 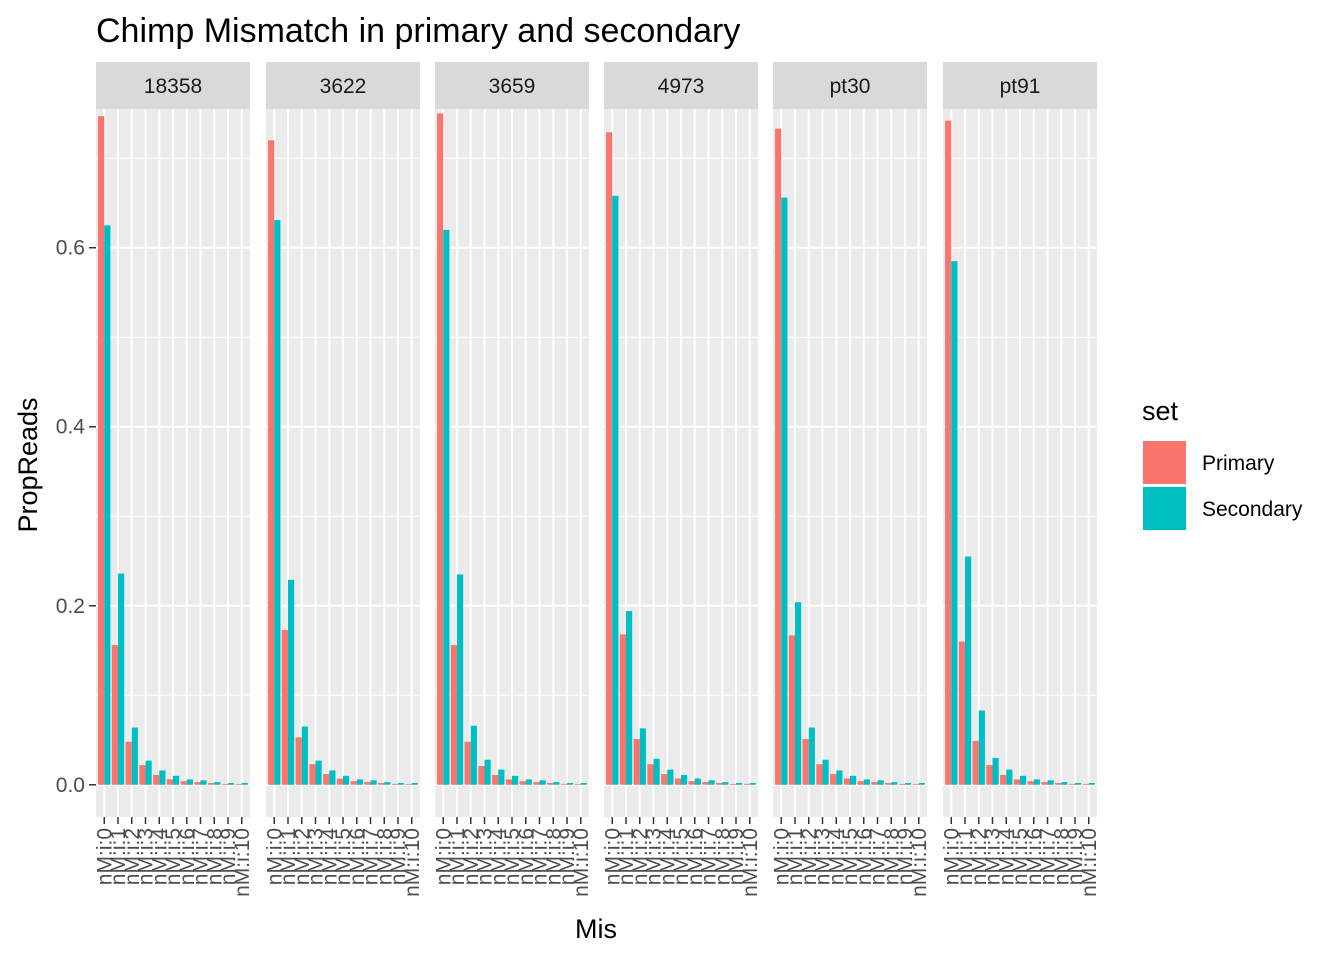 What do you see at coordinates (70, 785) in the screenshot?
I see `y-tick-label: 0.0` at bounding box center [70, 785].